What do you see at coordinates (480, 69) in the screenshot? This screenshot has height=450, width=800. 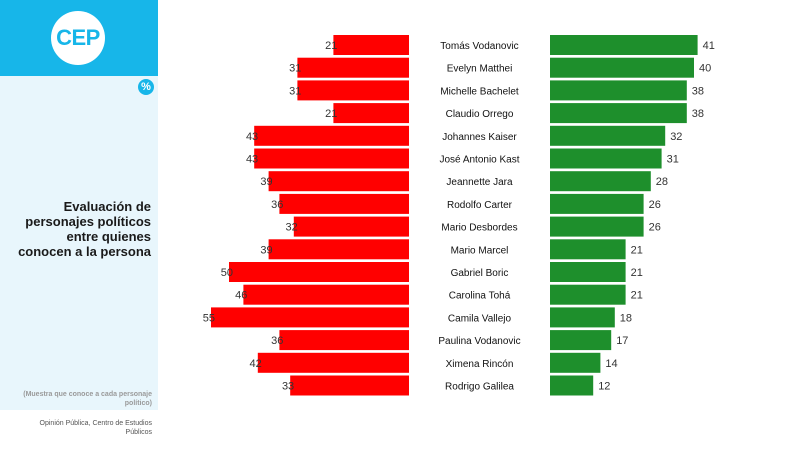 I see `category-label: Evelyn Matthei` at bounding box center [480, 69].